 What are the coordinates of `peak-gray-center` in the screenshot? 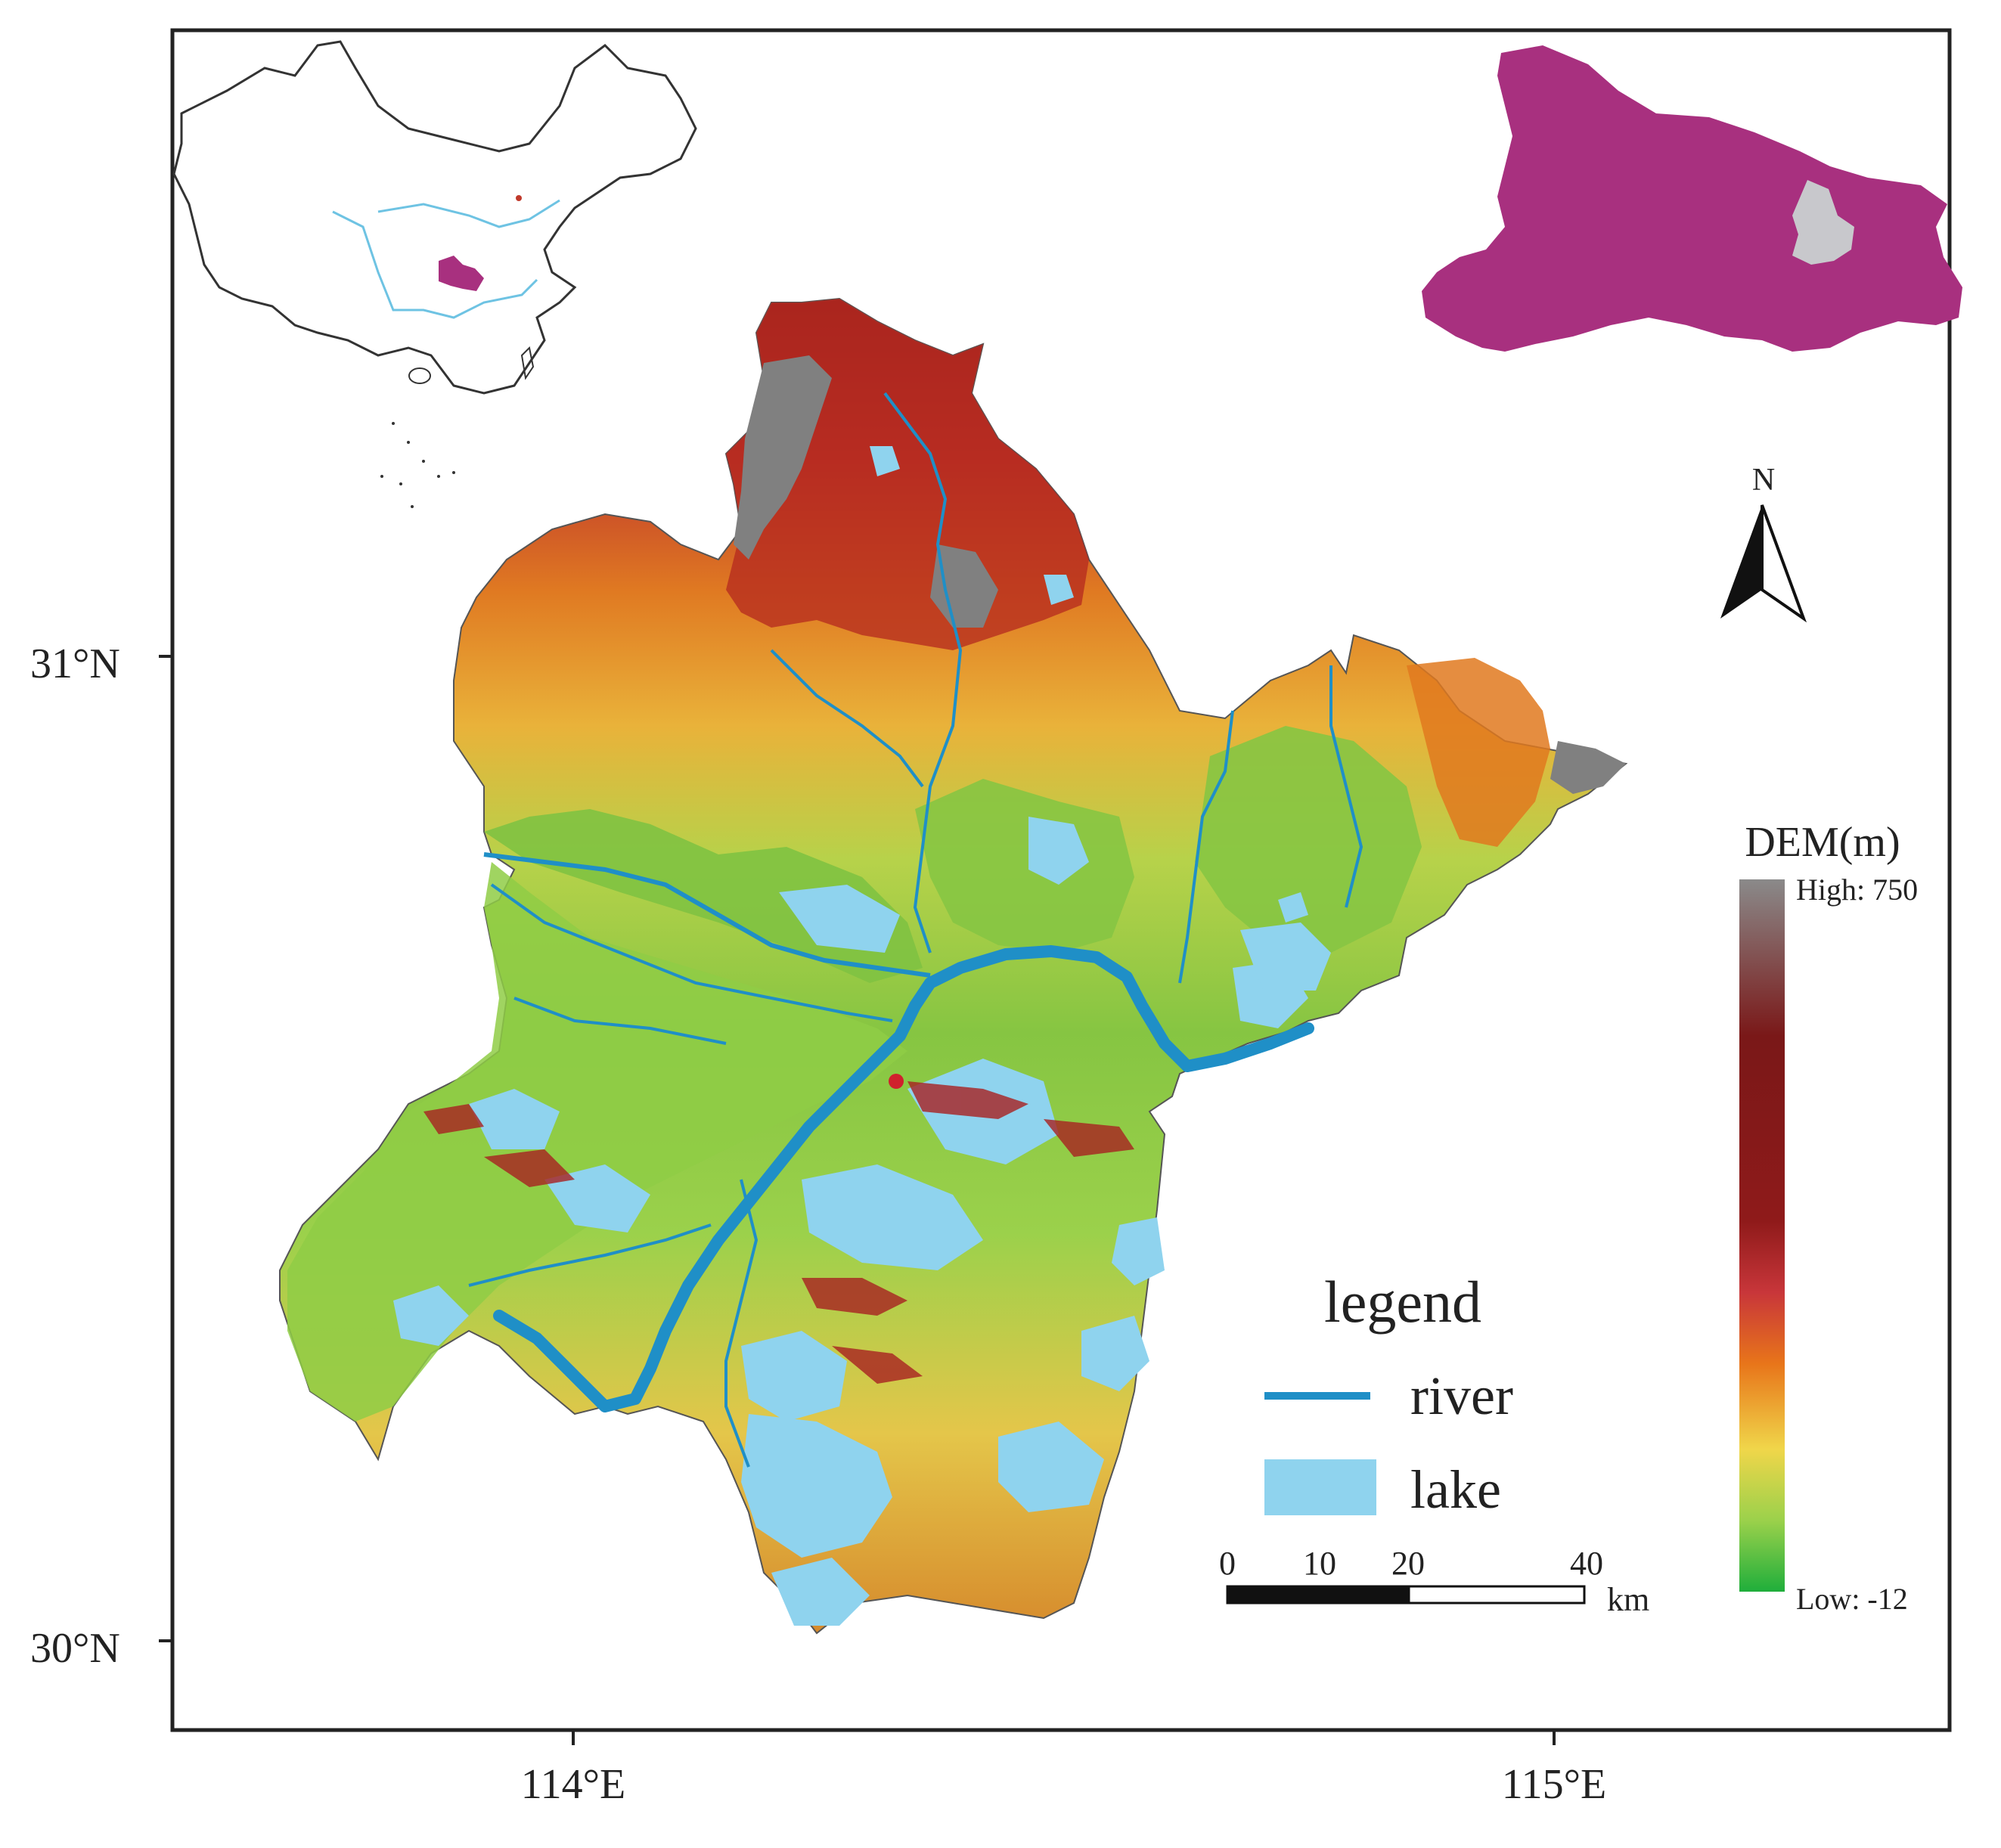 It's located at (964, 586).